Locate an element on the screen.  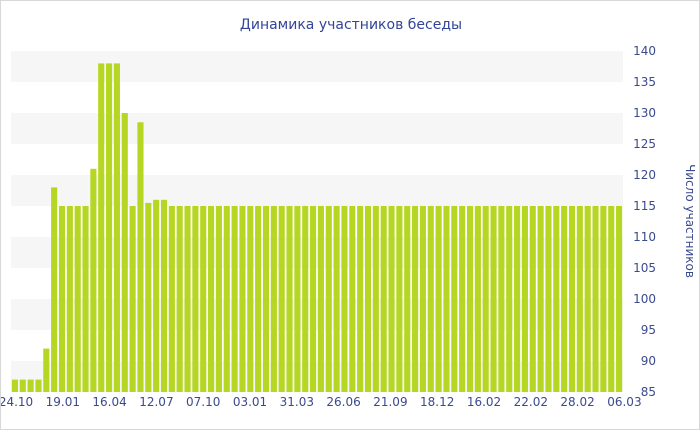
x-tick-label: 06.03 is located at coordinates (624, 402).